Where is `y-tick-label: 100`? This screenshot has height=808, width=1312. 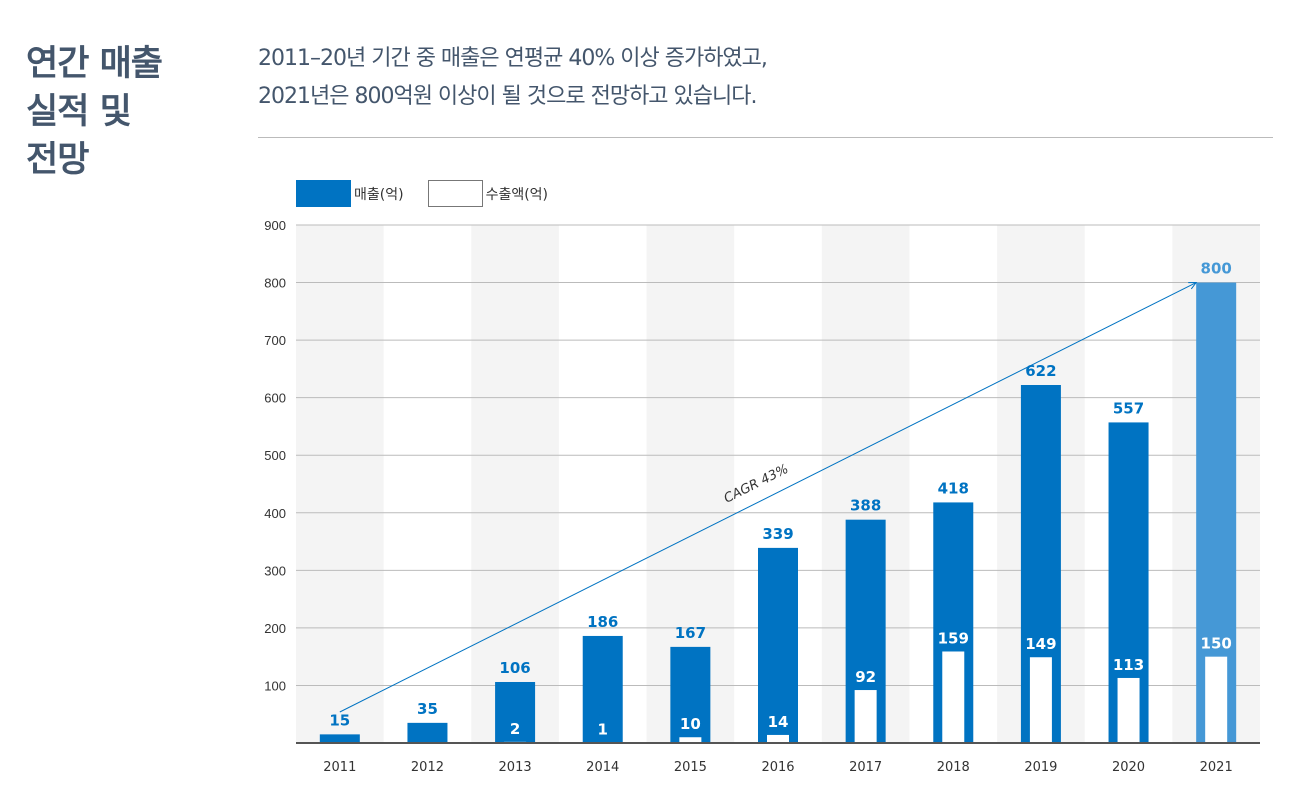 y-tick-label: 100 is located at coordinates (275, 685).